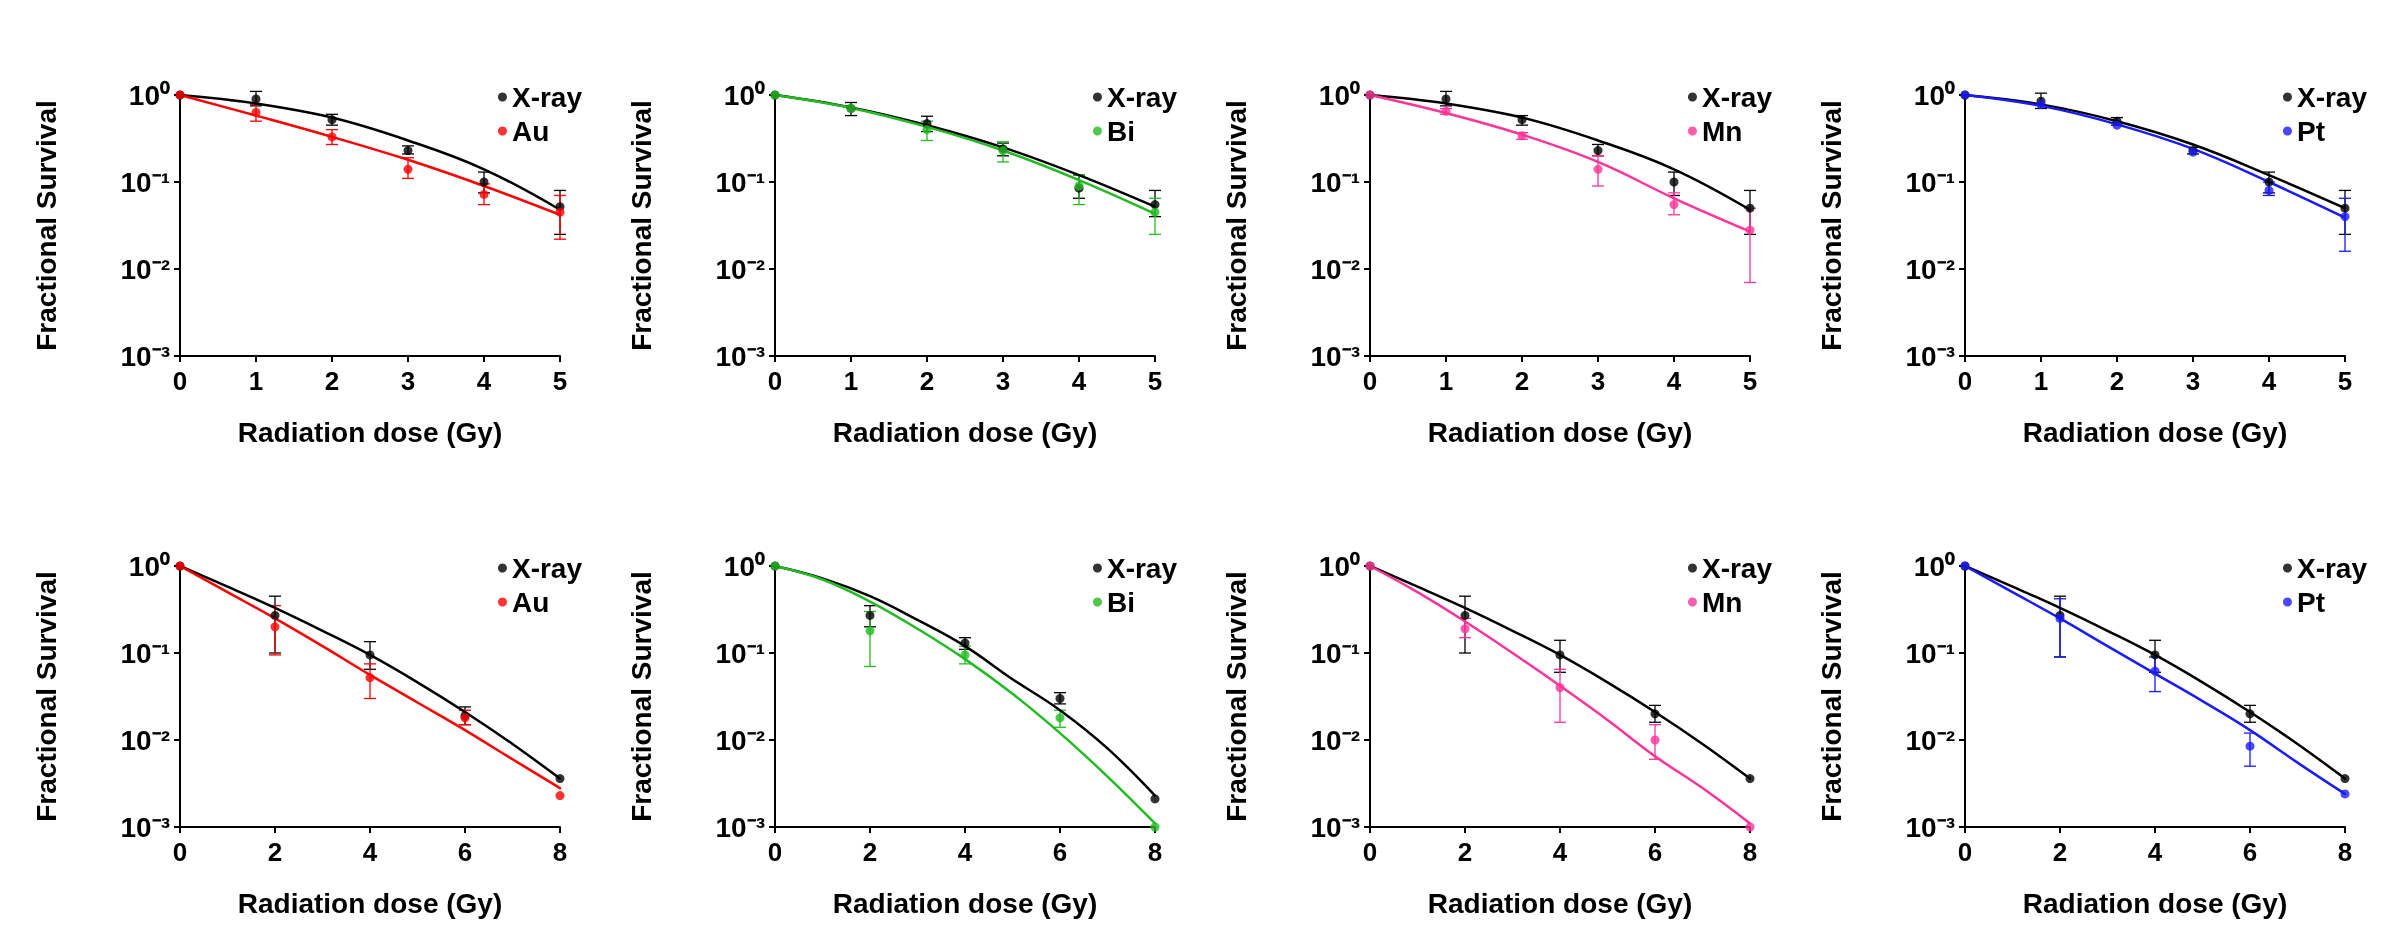 The image size is (2382, 943). What do you see at coordinates (2310, 131) in the screenshot?
I see `legend-label: Pt` at bounding box center [2310, 131].